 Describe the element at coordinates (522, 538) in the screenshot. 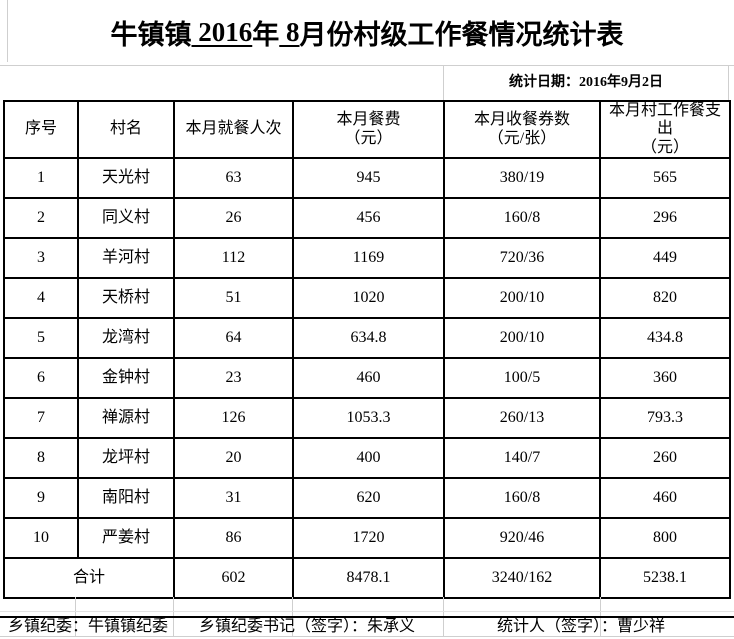

I see `cell-vouchers: 920/46` at that location.